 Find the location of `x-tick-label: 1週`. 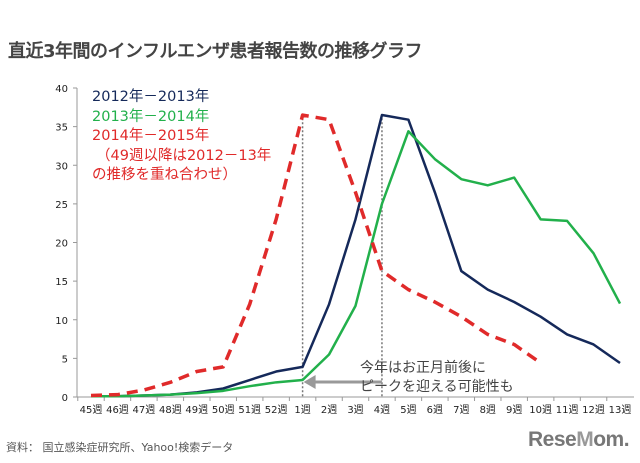

x-tick-label: 1週 is located at coordinates (302, 410).